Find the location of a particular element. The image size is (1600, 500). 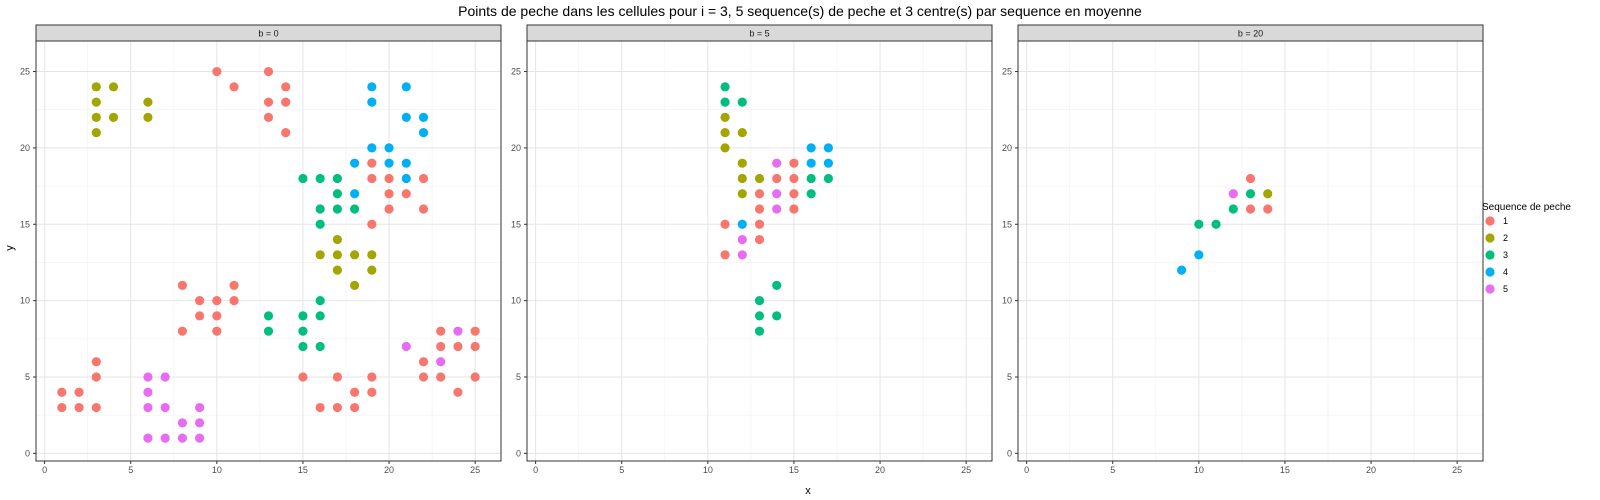

legend-label: 5 is located at coordinates (1505, 289).